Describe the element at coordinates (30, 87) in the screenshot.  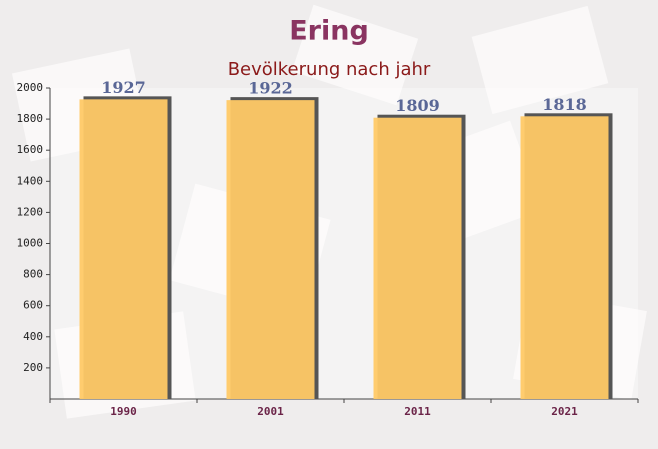
I see `y-tick-label: 2000` at that location.